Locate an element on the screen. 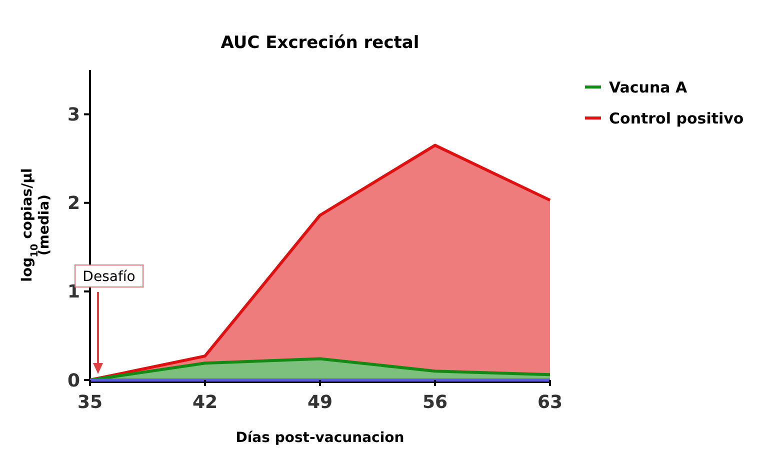 The height and width of the screenshot is (470, 780). legend-label: Vacuna A is located at coordinates (648, 87).